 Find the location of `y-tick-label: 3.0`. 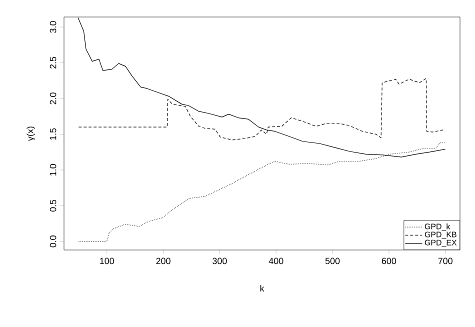

y-tick-label: 3.0 is located at coordinates (53, 27).